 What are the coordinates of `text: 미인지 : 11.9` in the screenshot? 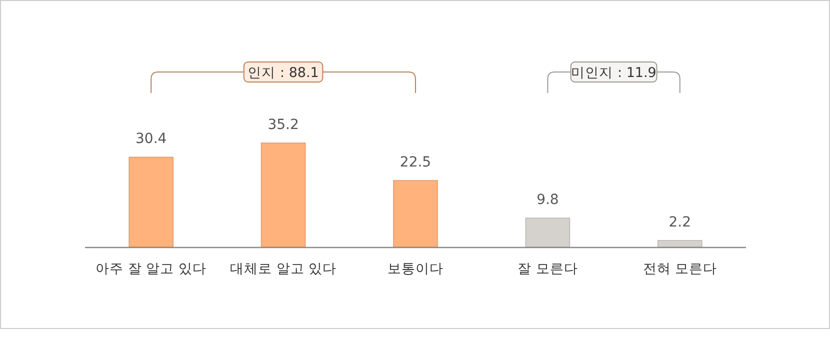 It's located at (613, 73).